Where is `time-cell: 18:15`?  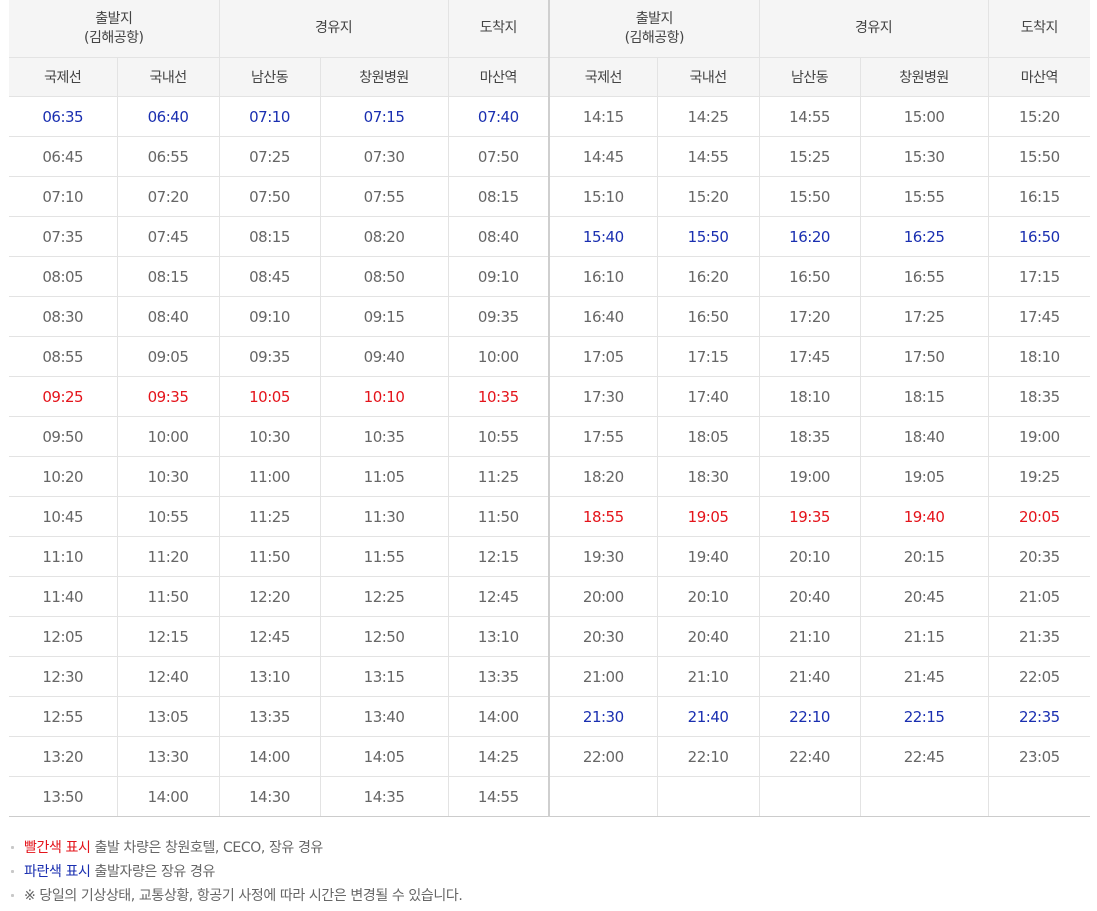 time-cell: 18:15 is located at coordinates (924, 396).